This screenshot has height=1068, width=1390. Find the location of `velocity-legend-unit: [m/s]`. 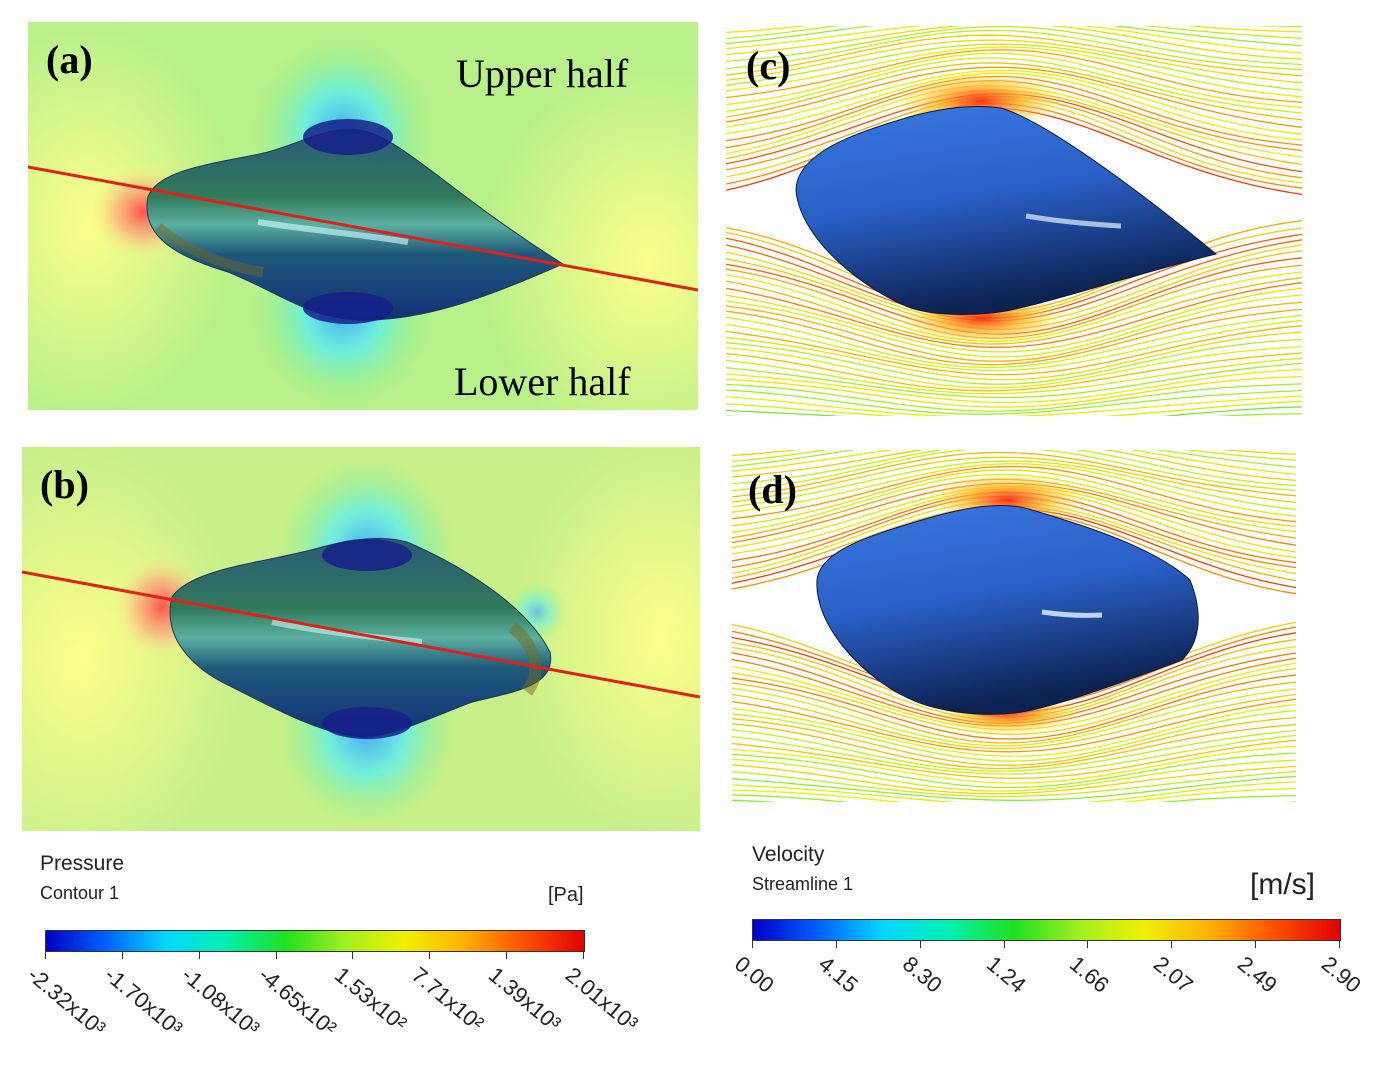

velocity-legend-unit: [m/s] is located at coordinates (1282, 884).